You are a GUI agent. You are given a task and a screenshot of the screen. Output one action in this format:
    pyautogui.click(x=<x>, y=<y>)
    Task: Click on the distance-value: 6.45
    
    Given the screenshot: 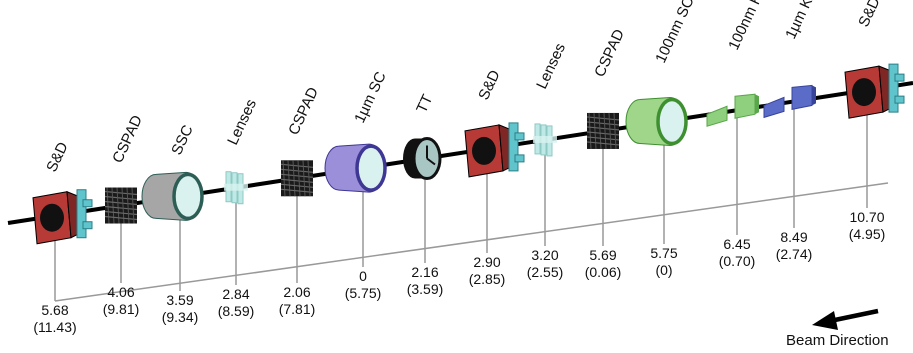 What is the action you would take?
    pyautogui.click(x=736, y=244)
    